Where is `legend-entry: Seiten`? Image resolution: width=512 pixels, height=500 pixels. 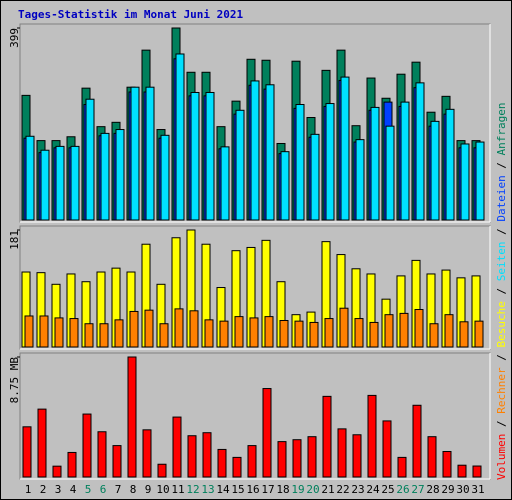 legend-entry: Seiten is located at coordinates (501, 262).